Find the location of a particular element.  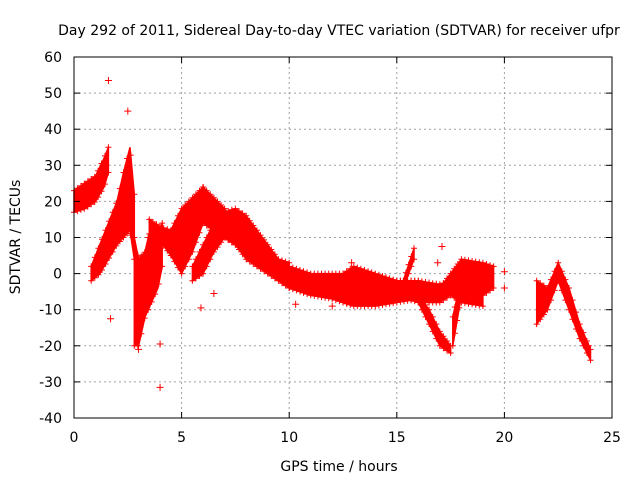

y-tick-label: -40 is located at coordinates (50, 419).